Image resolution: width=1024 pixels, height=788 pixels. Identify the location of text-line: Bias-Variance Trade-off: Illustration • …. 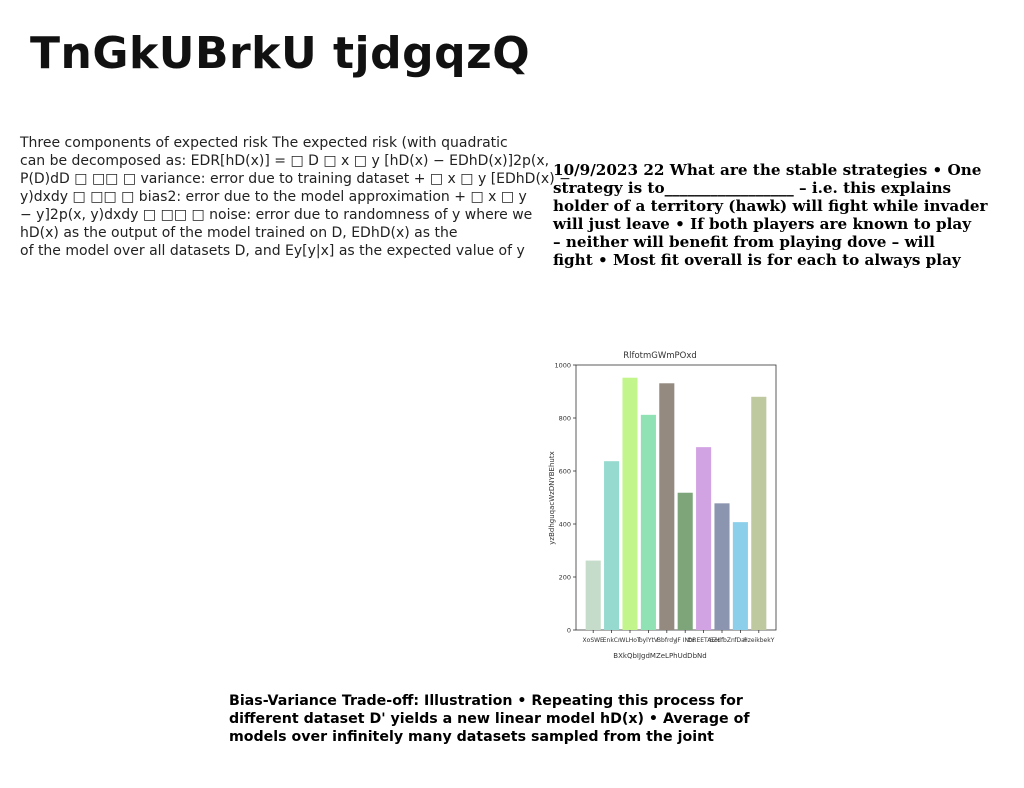
(486, 701).